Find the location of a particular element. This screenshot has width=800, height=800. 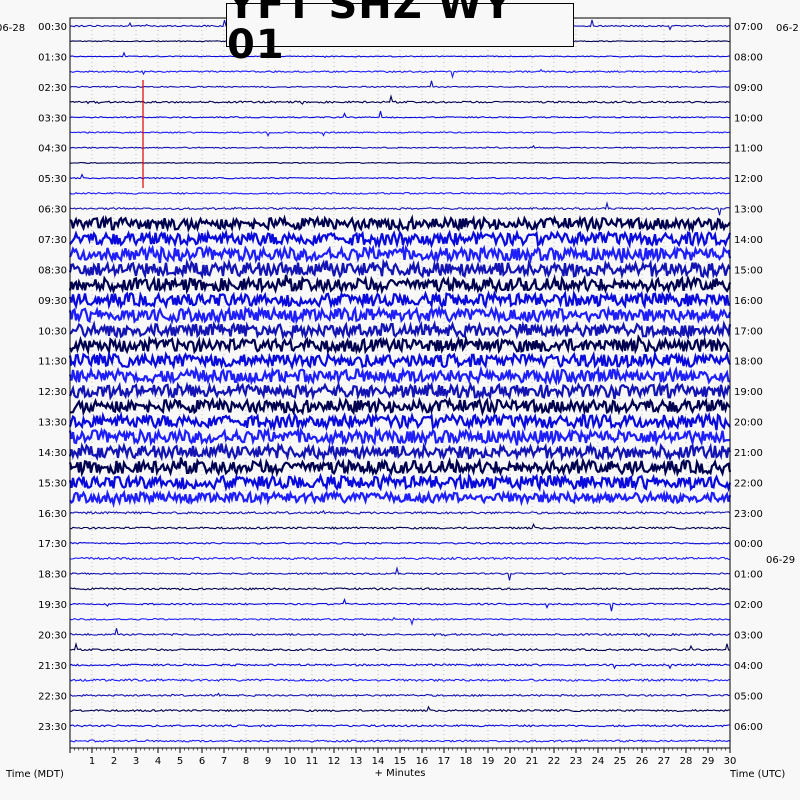

x-tick-label: 15 is located at coordinates (400, 761).